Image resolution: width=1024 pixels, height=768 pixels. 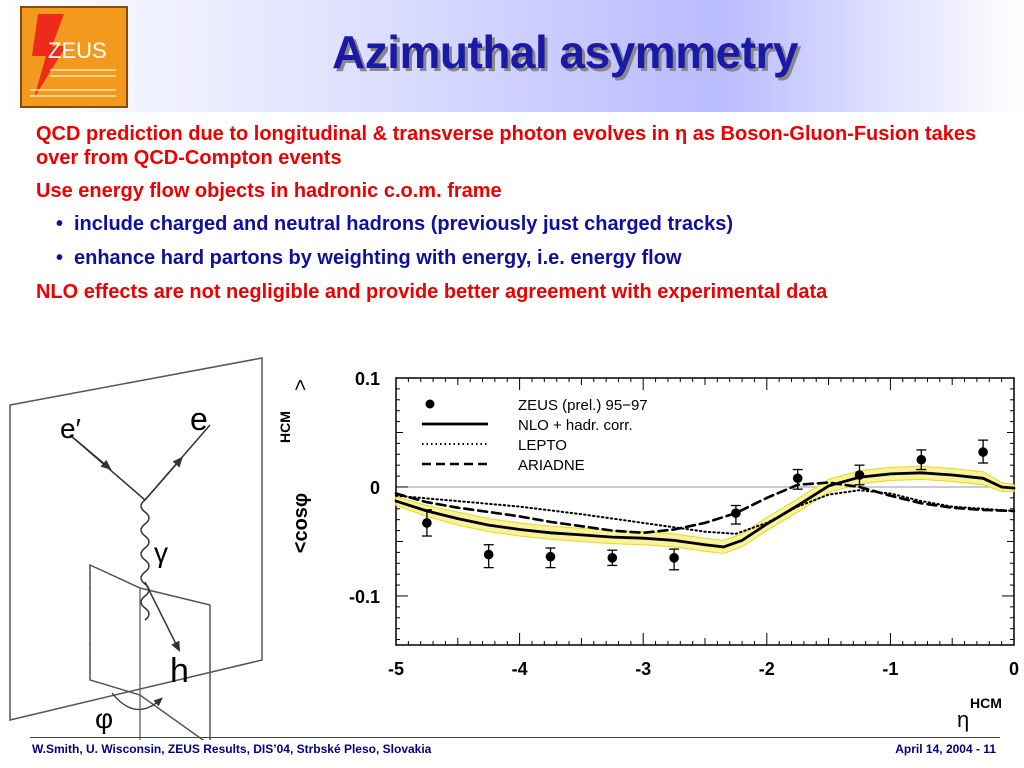 I want to click on label-phi: φ, so click(x=104, y=718).